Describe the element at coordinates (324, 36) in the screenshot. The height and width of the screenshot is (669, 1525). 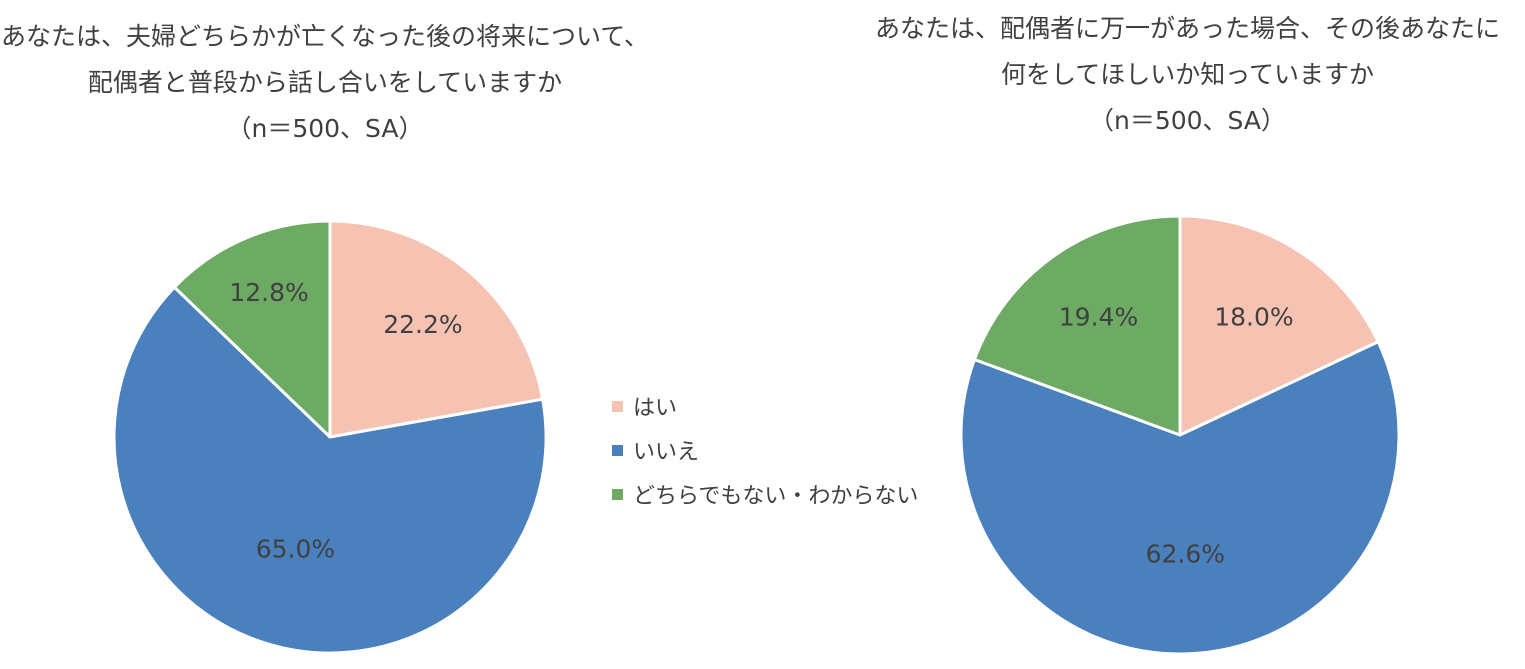
I see `title-line: あなたは、夫婦どちらかが亡くなった後の将来について、` at that location.